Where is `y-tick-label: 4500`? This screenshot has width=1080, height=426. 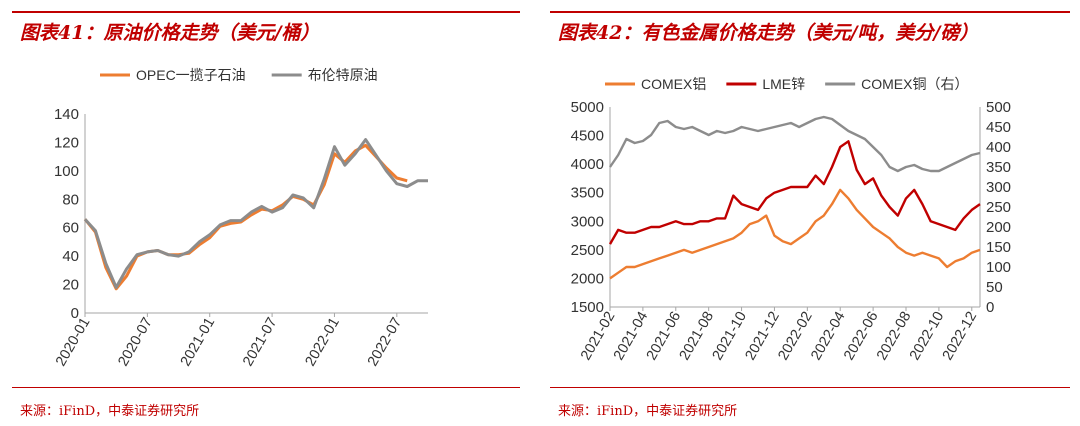 y-tick-label: 4500 is located at coordinates (587, 136).